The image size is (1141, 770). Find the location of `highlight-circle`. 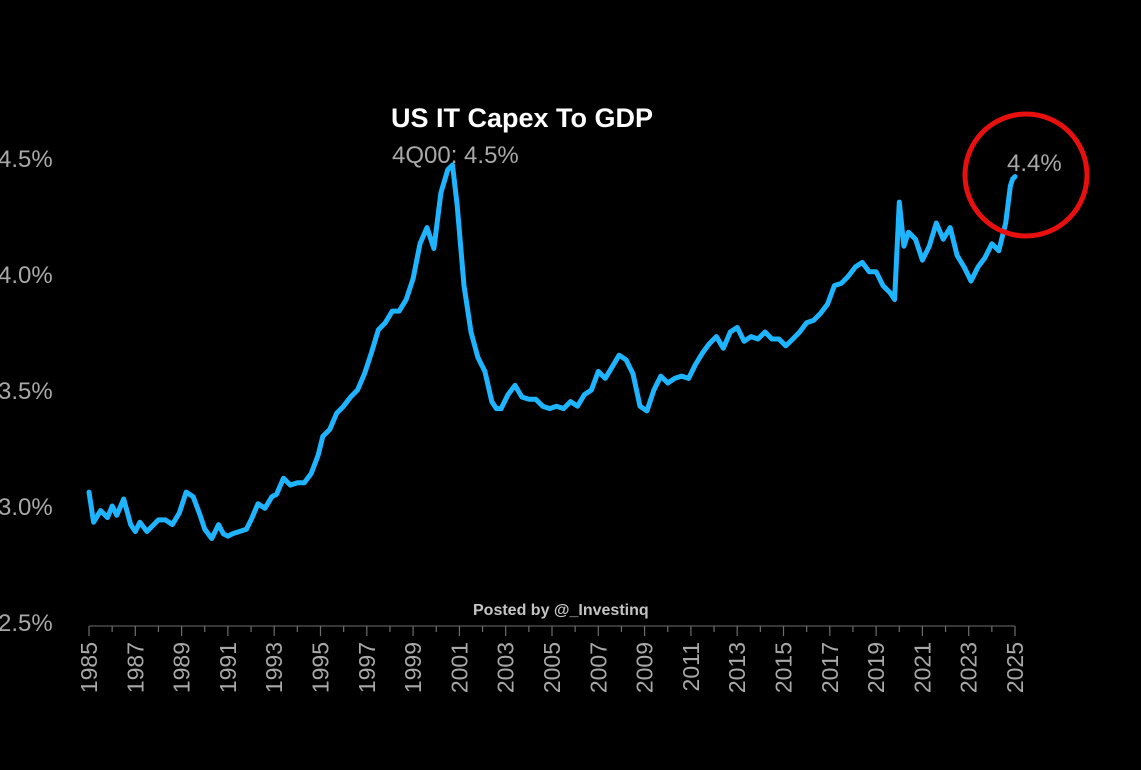

highlight-circle is located at coordinates (1026, 175).